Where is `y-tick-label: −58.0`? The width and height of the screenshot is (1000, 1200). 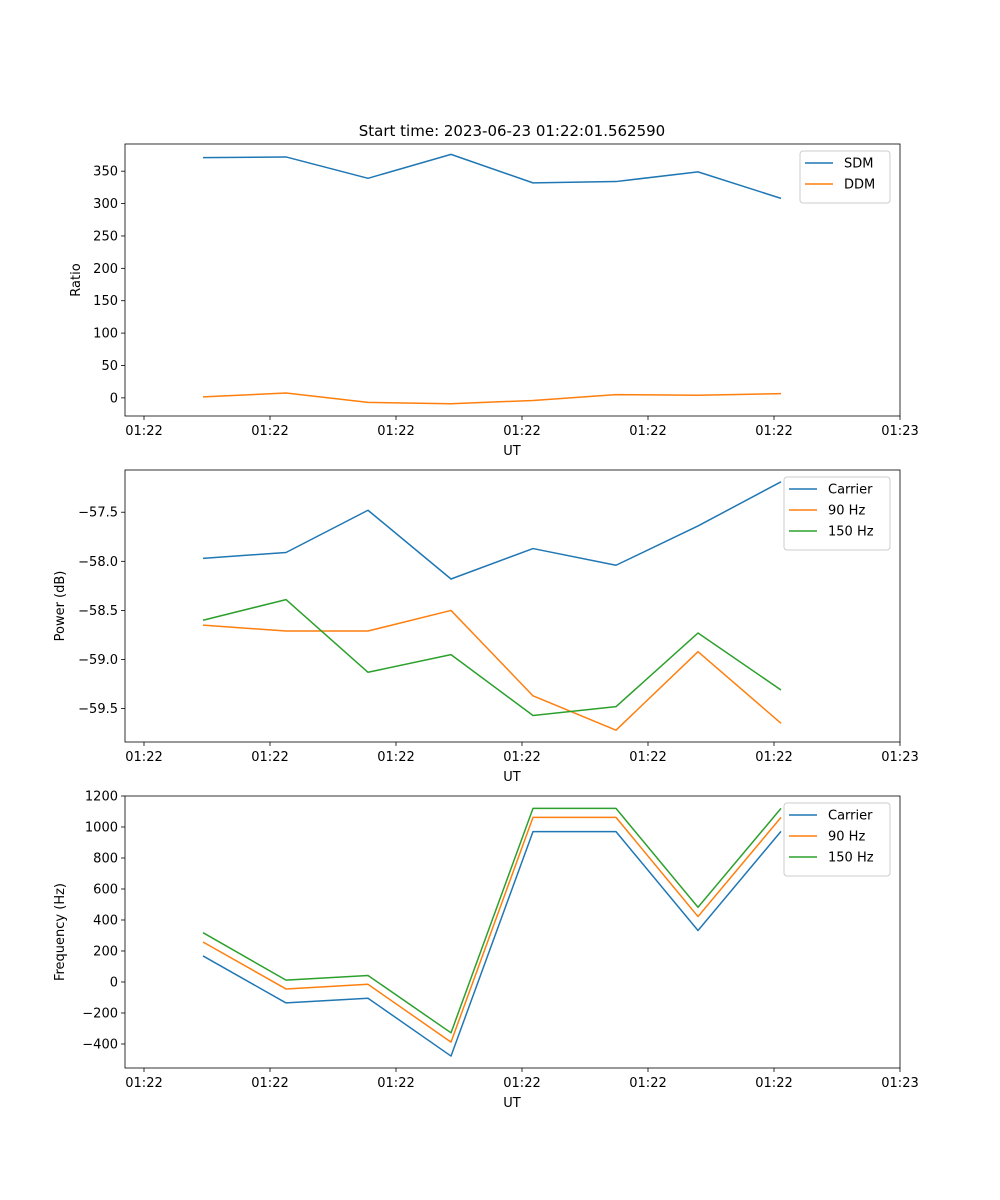
y-tick-label: −58.0 is located at coordinates (98, 562).